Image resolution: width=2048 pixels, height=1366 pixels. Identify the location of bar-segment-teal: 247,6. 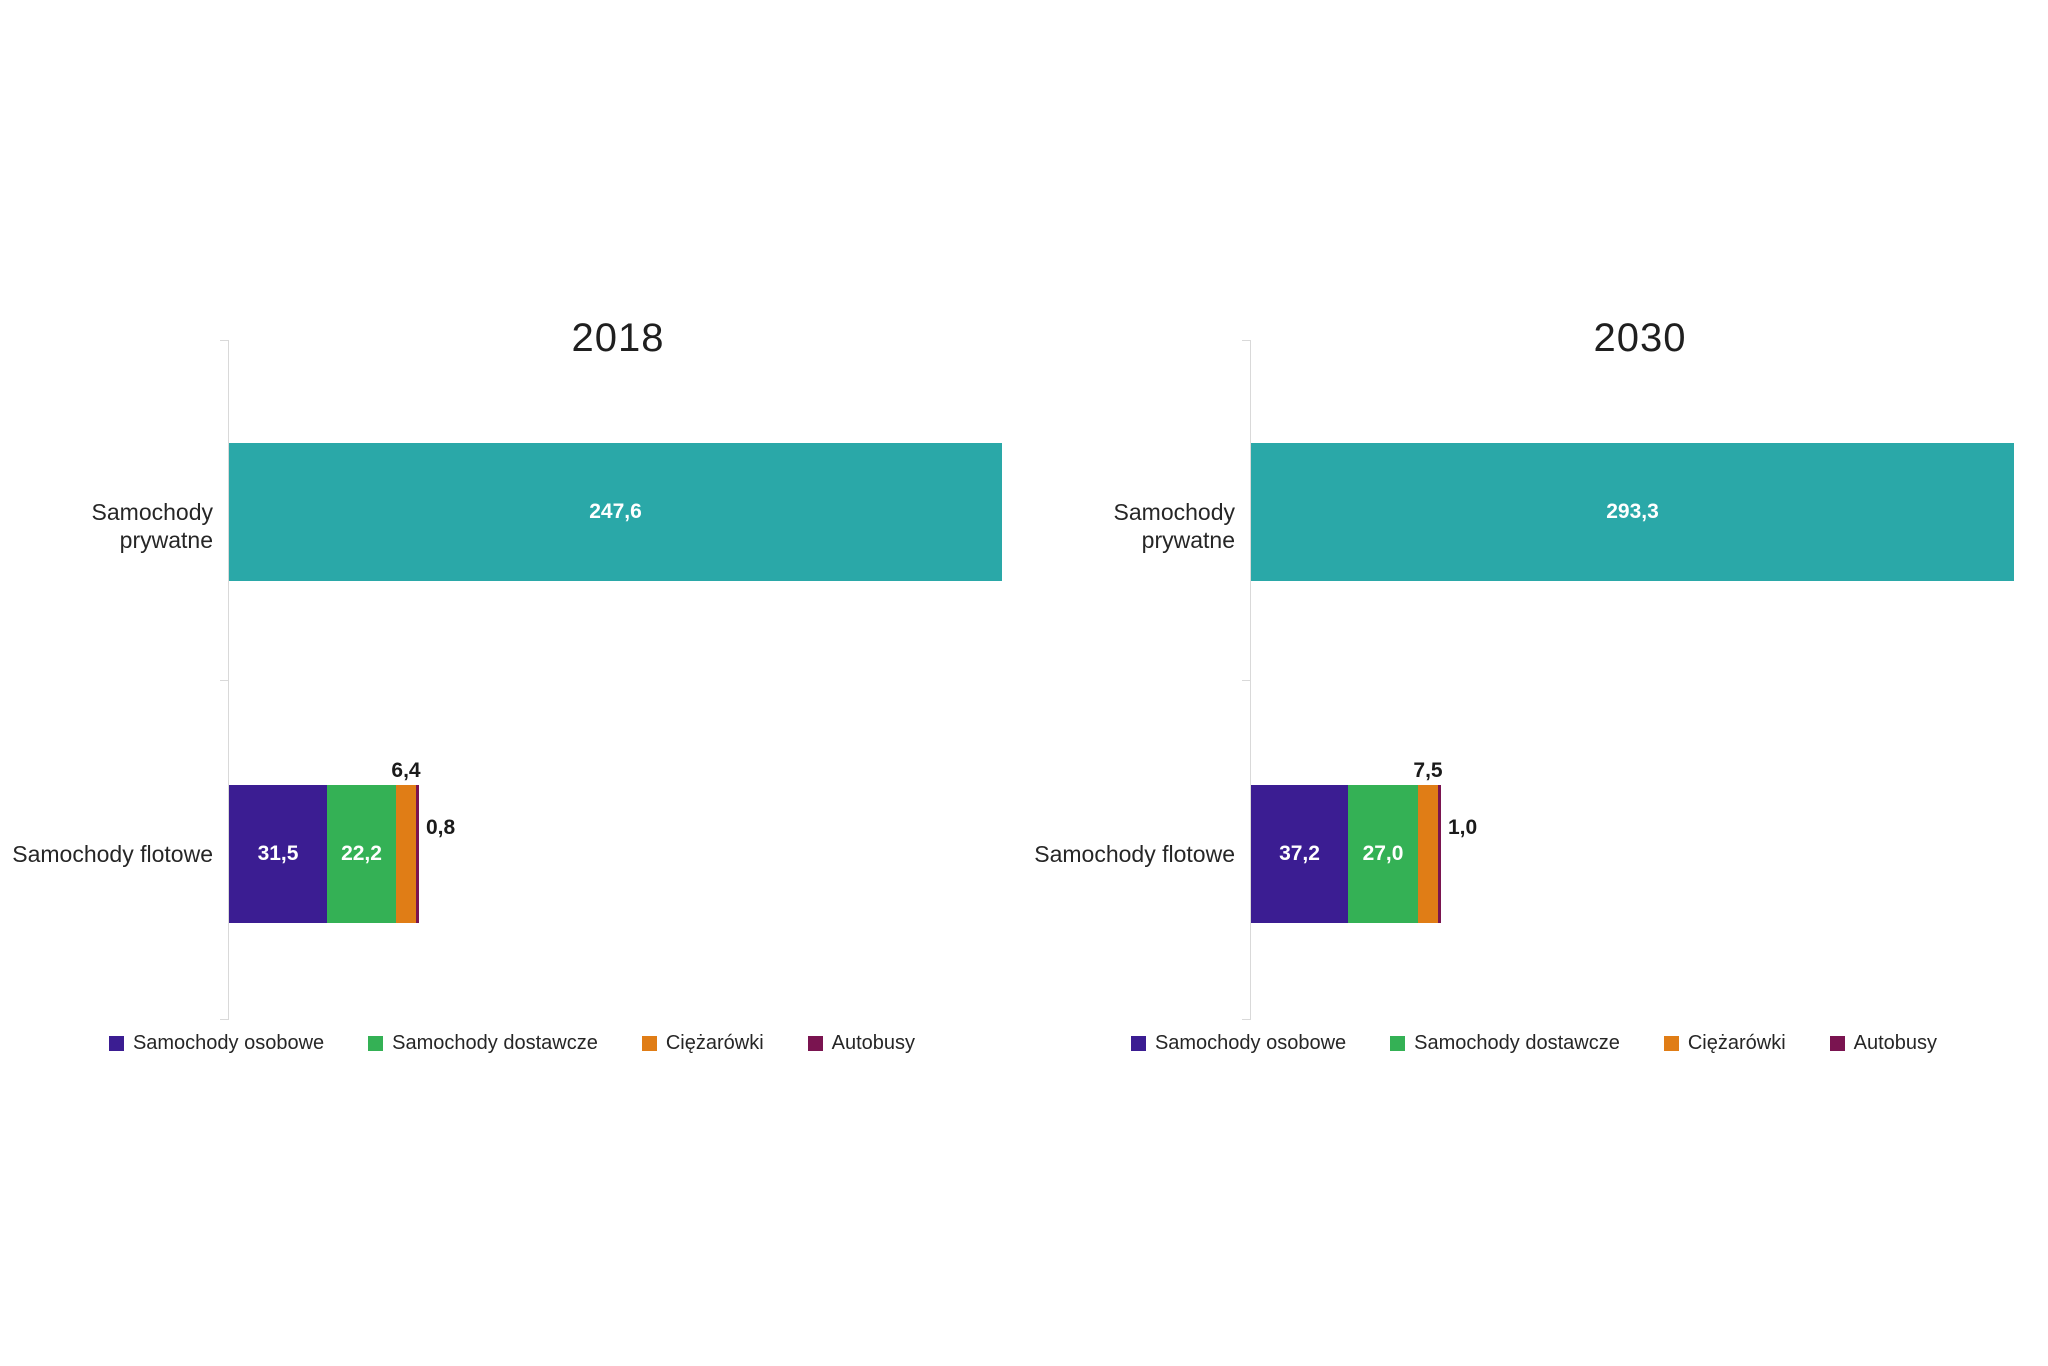
(615, 512).